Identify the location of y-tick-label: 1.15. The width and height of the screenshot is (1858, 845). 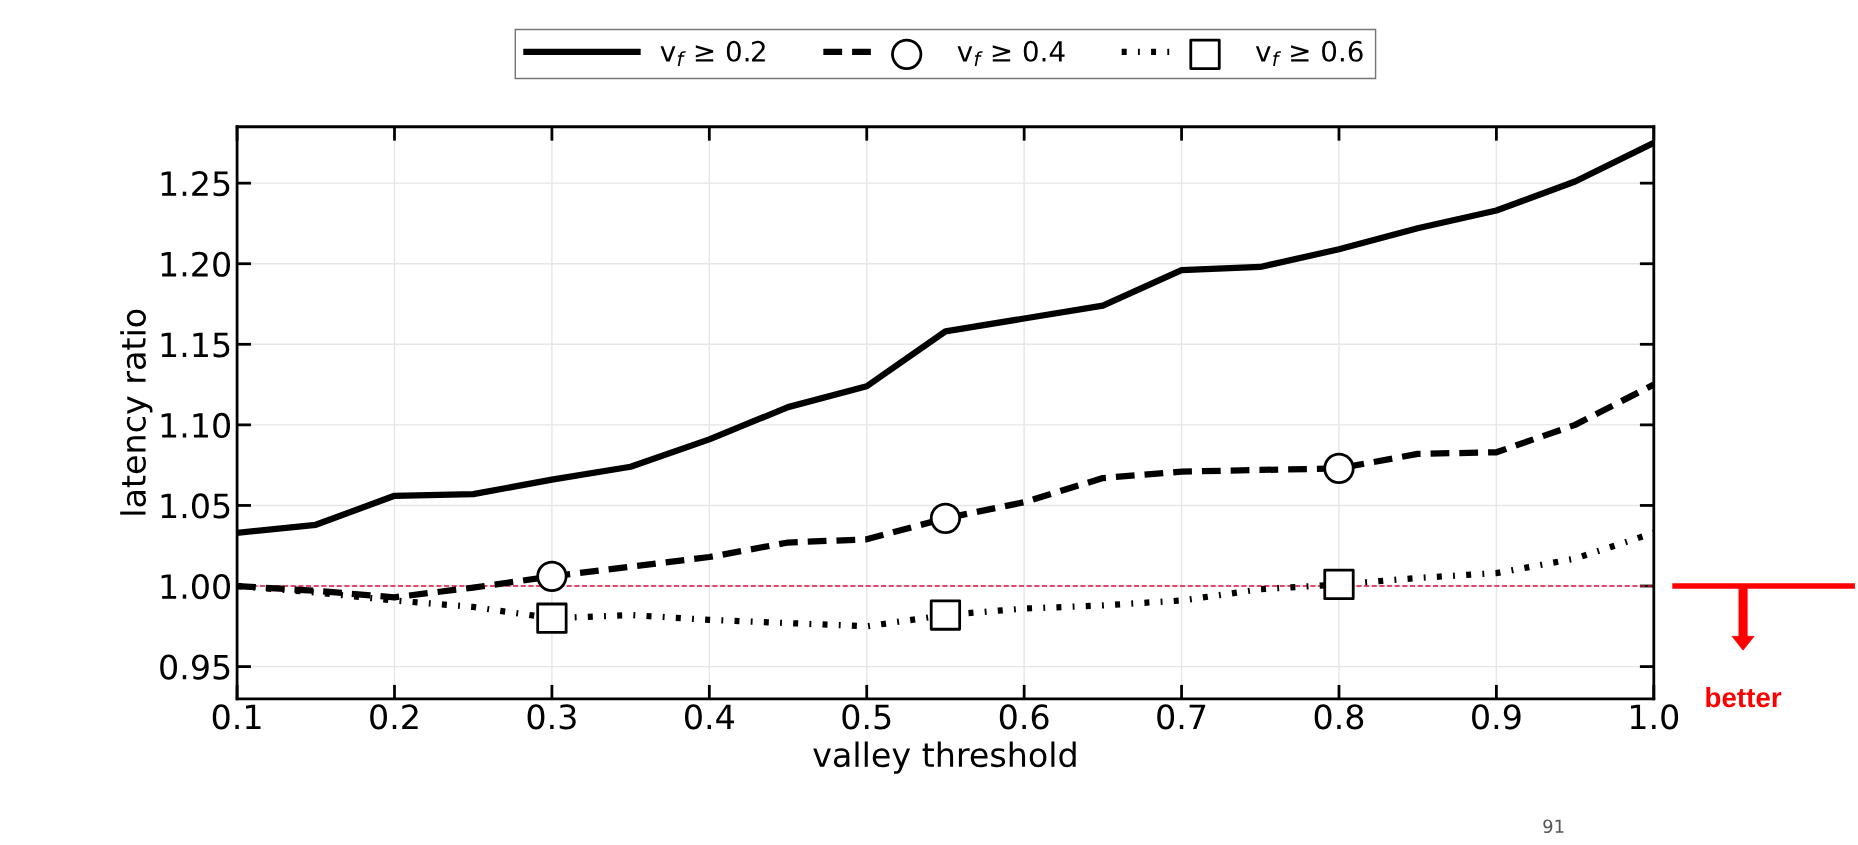
(195, 345).